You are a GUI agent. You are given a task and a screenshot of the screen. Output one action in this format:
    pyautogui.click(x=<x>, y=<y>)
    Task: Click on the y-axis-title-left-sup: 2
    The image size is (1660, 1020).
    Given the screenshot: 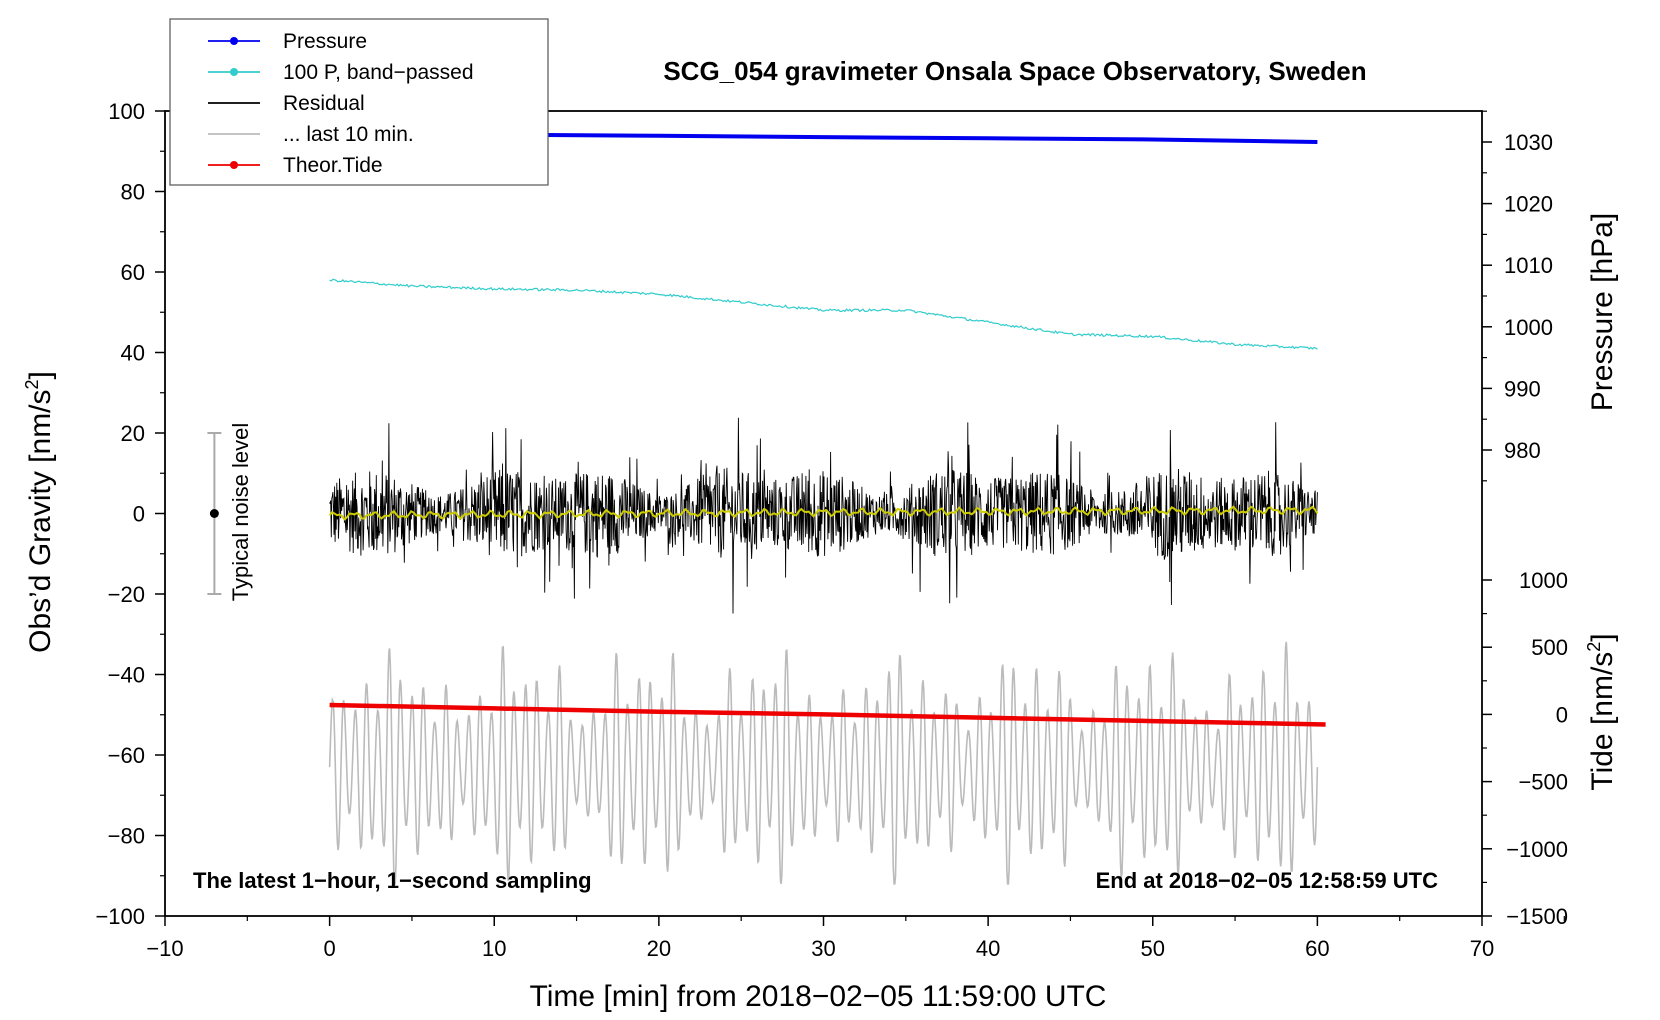 What is the action you would take?
    pyautogui.click(x=32, y=384)
    